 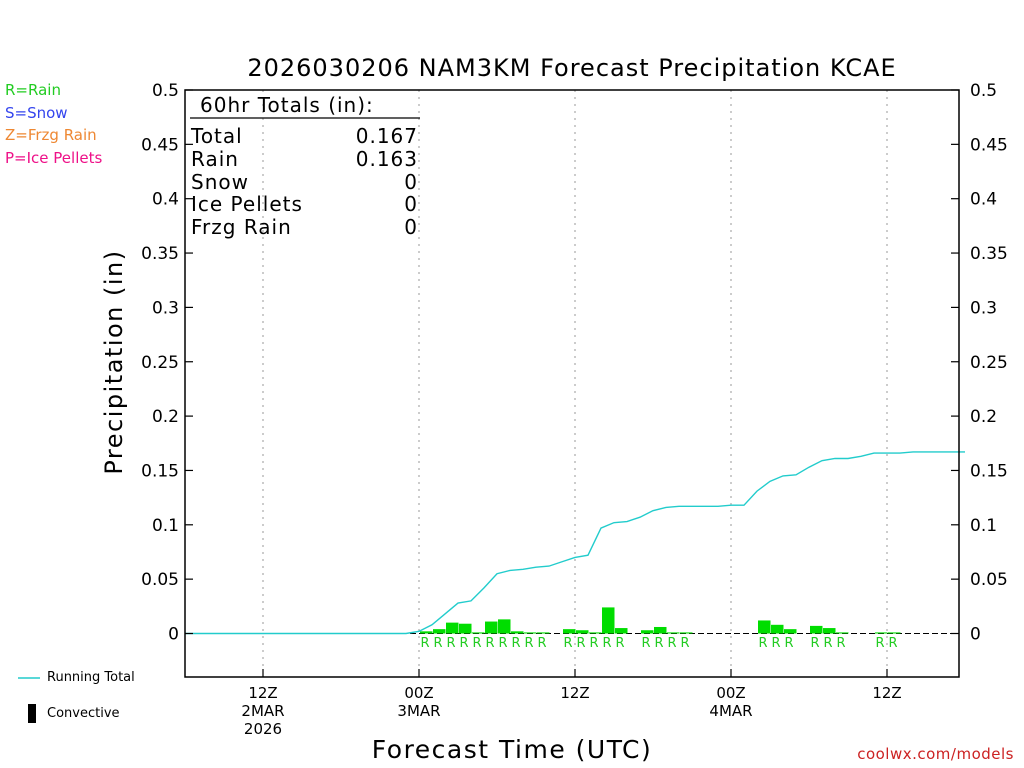 What do you see at coordinates (983, 417) in the screenshot?
I see `y-tick-label-right: 0.2` at bounding box center [983, 417].